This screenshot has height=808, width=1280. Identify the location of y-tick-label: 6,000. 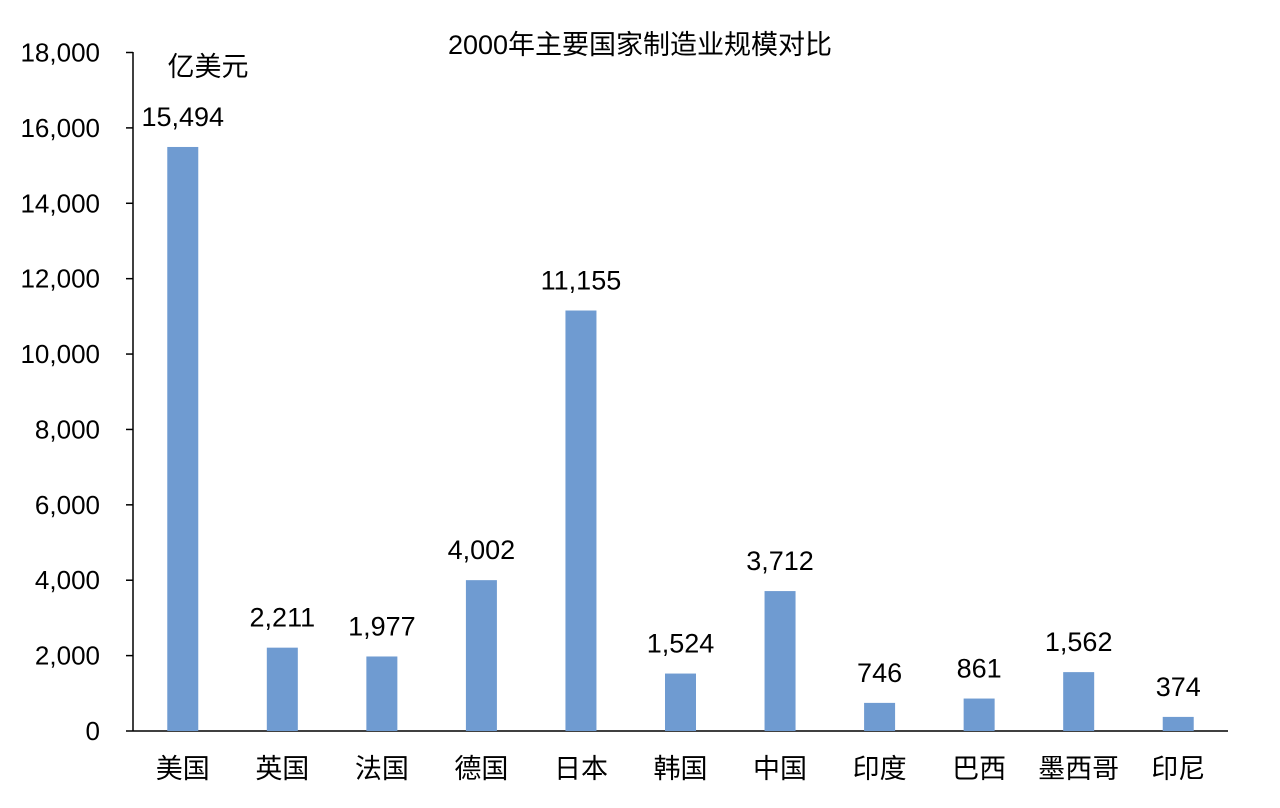
(67, 505).